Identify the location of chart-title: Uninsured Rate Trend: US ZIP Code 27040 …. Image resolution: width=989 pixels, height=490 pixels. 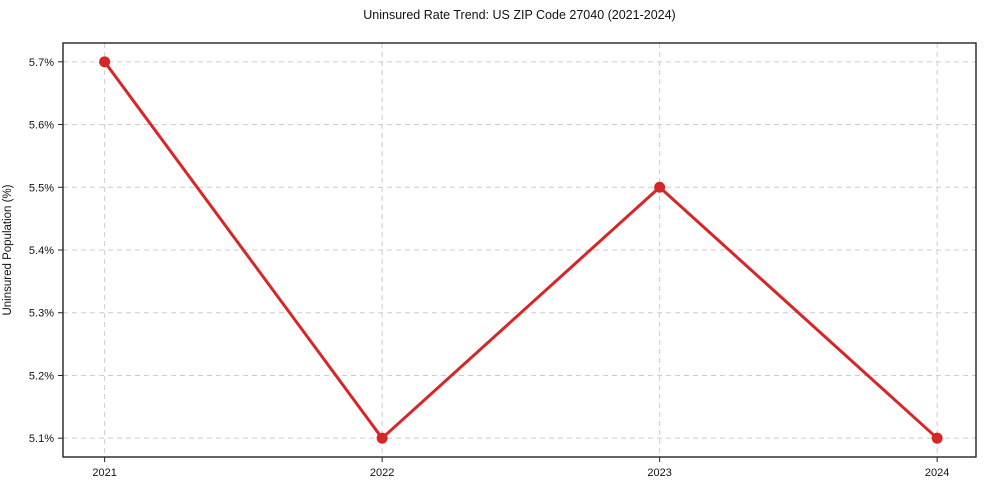
(519, 15).